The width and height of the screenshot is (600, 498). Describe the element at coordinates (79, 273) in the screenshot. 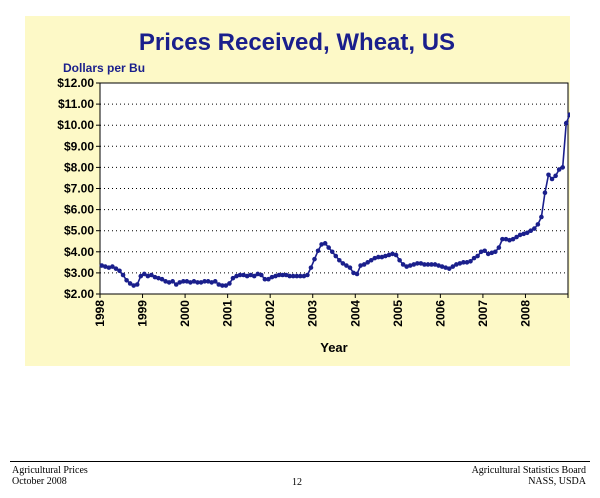

I see `y-tick-label: $3.00` at that location.